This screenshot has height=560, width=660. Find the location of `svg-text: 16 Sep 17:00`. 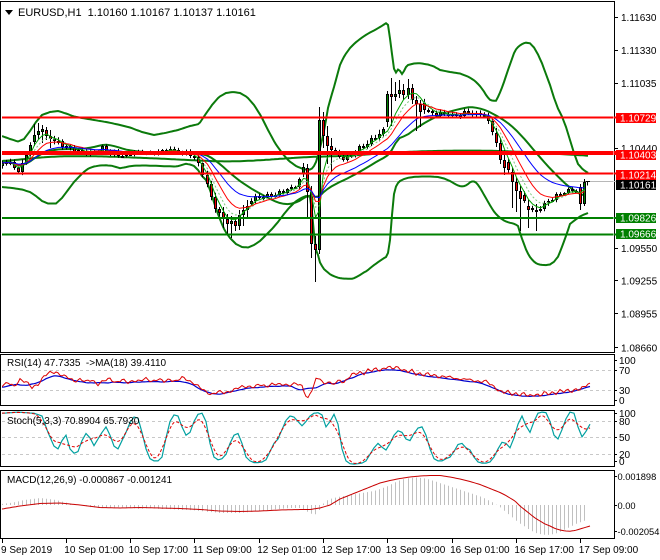

svg-text: 16 Sep 17:00 is located at coordinates (544, 550).